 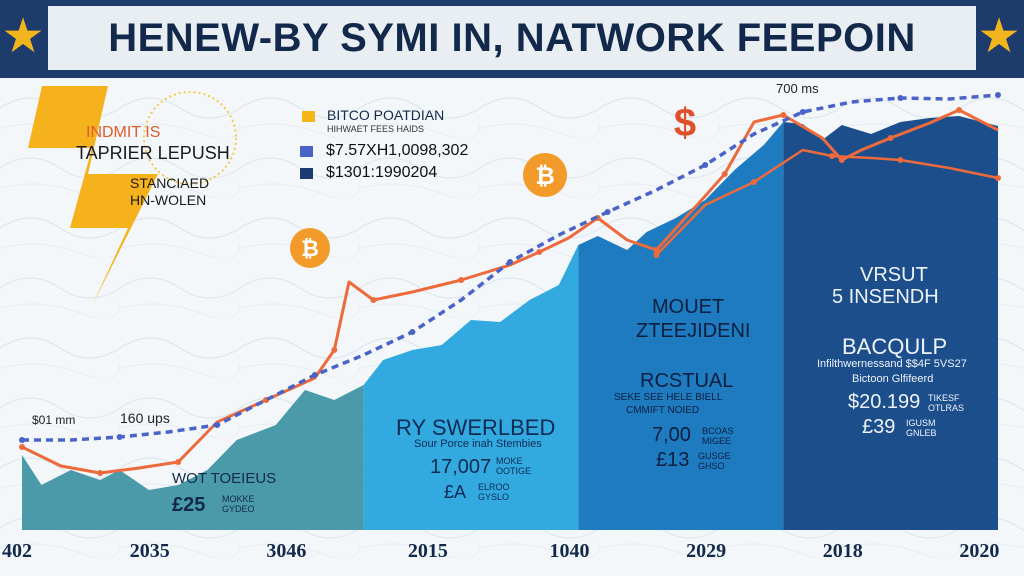 I want to click on legend-item-2: $1301:1990204, so click(x=382, y=172).